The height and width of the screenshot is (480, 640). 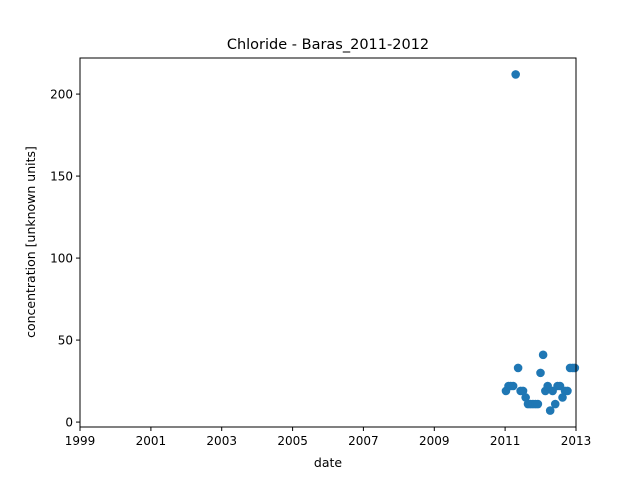 I want to click on x-tick-label: 2009, so click(x=434, y=441).